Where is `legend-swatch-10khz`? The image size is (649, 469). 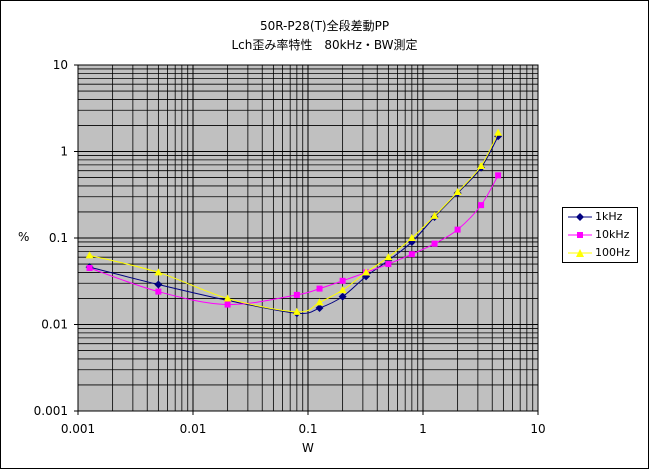 legend-swatch-10khz is located at coordinates (580, 235).